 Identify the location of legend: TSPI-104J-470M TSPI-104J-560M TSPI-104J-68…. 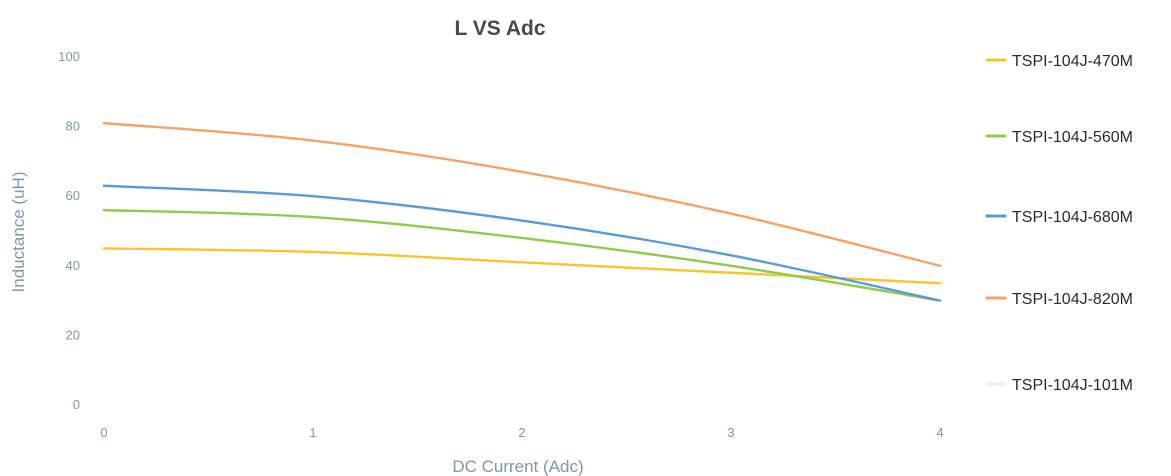
(1059, 223).